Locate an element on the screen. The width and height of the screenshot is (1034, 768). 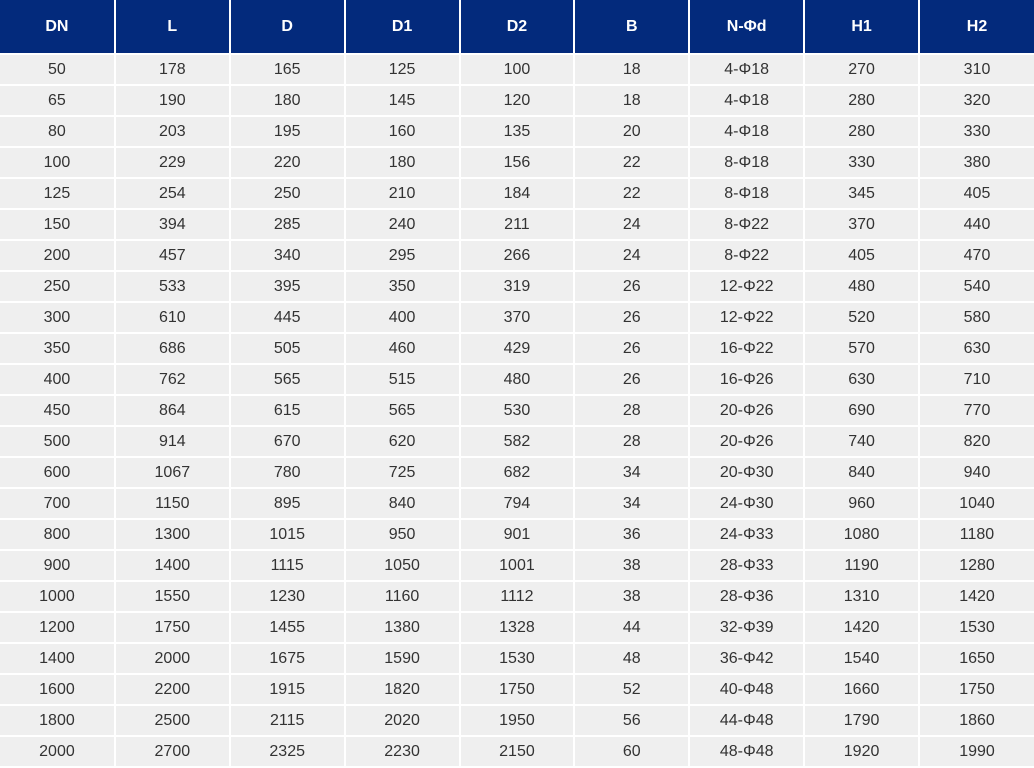
table-row: 1600 2200 1915 1820 1750 52 40-Φ48 1660 1750 is located at coordinates (517, 689).